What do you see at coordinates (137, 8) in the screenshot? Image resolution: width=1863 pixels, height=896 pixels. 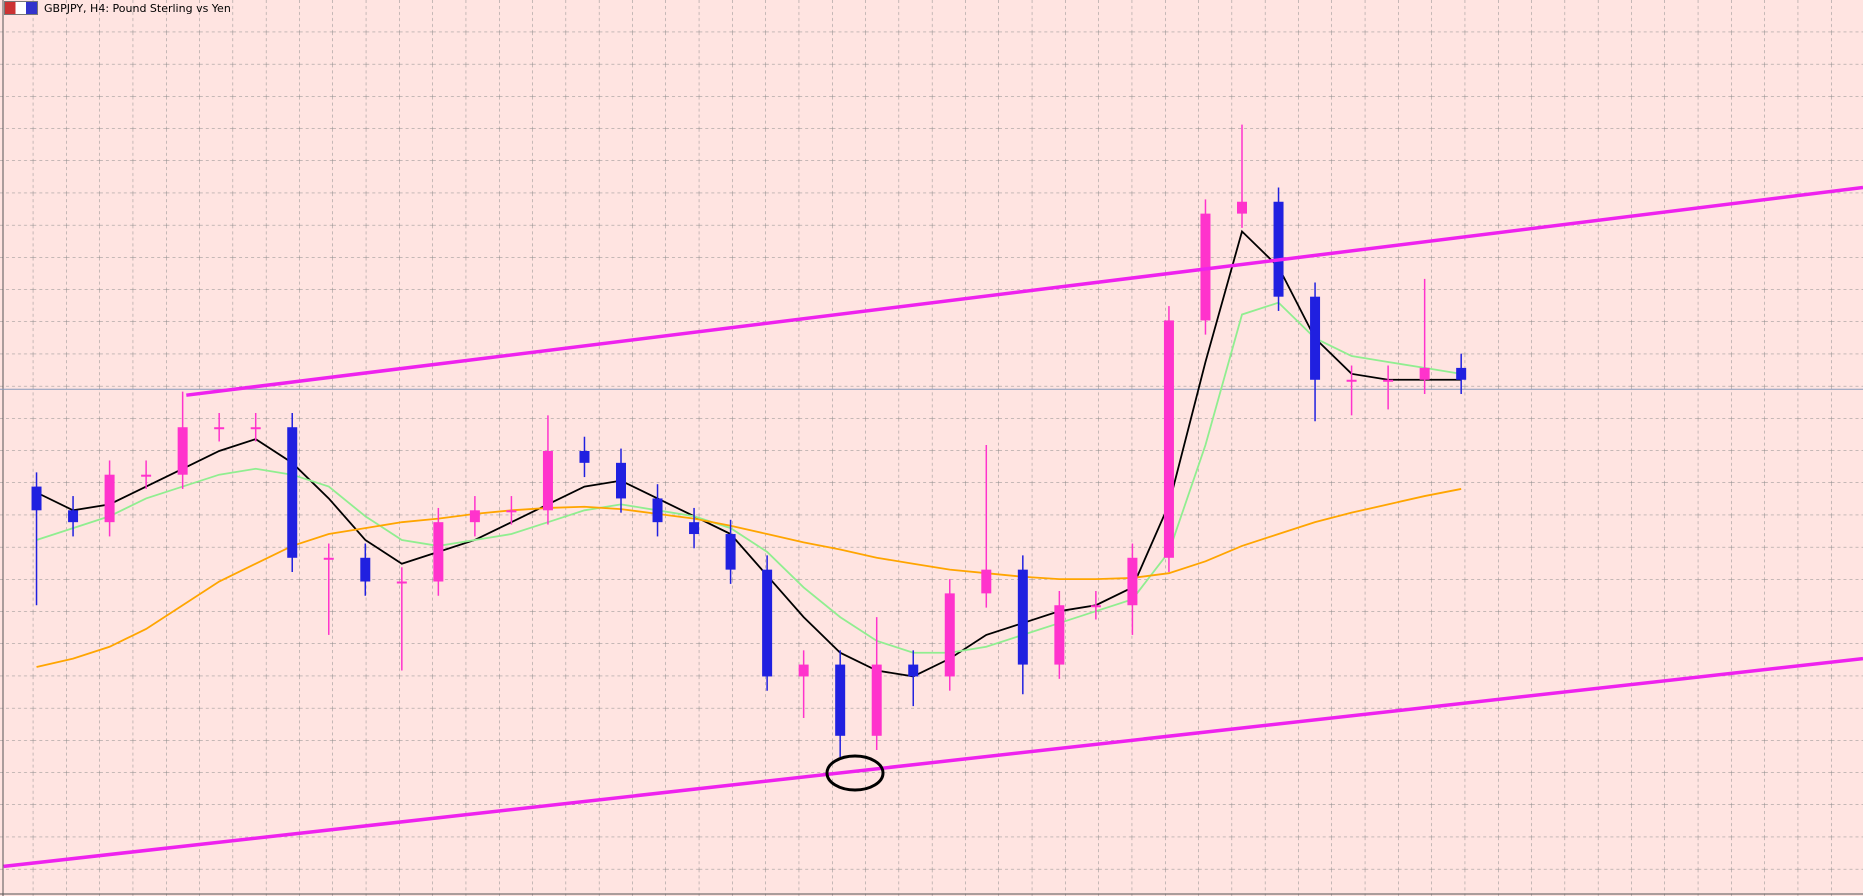 I see `chart-title: GBPJPY, H4: Pound Sterling vs Yen` at bounding box center [137, 8].